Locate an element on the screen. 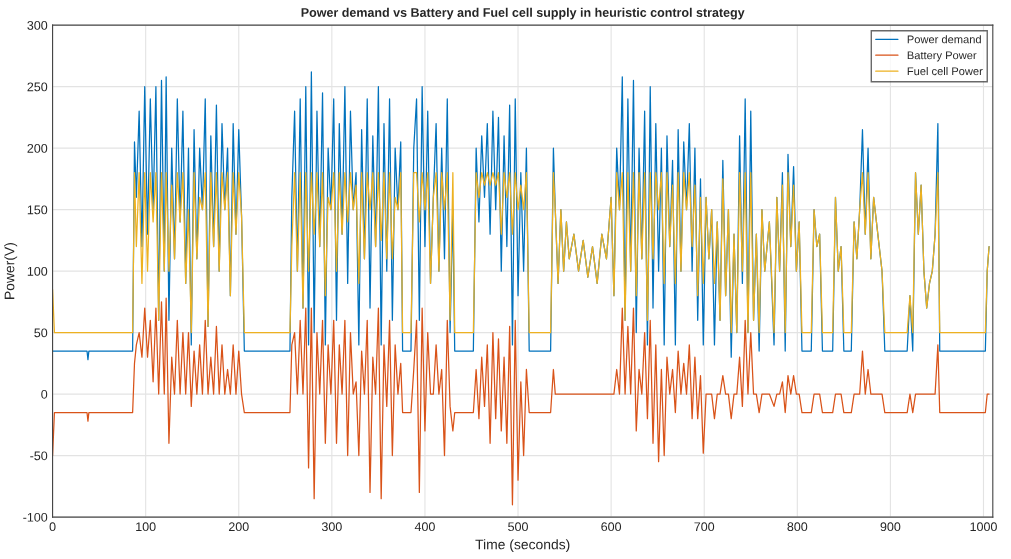  y-tick-label: 200 is located at coordinates (37, 148).